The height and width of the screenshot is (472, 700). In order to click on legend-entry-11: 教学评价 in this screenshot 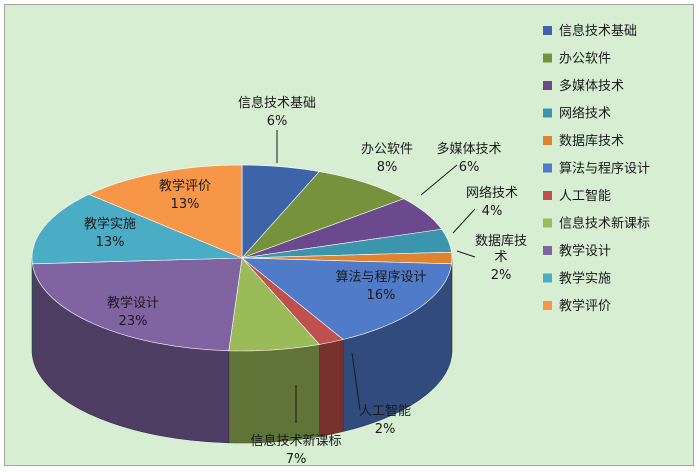, I will do `click(577, 306)`.